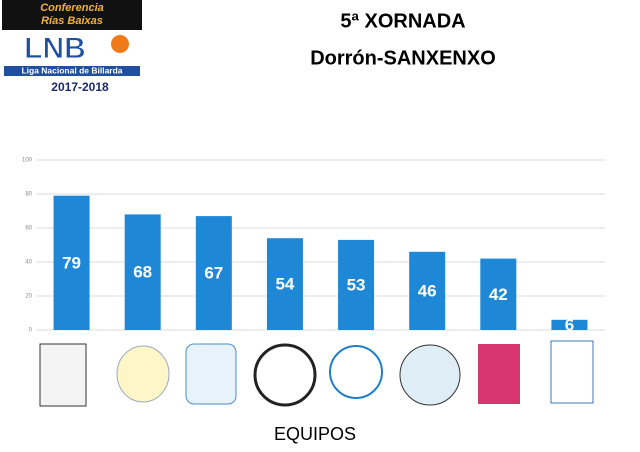  I want to click on data-label: 46, so click(427, 290).